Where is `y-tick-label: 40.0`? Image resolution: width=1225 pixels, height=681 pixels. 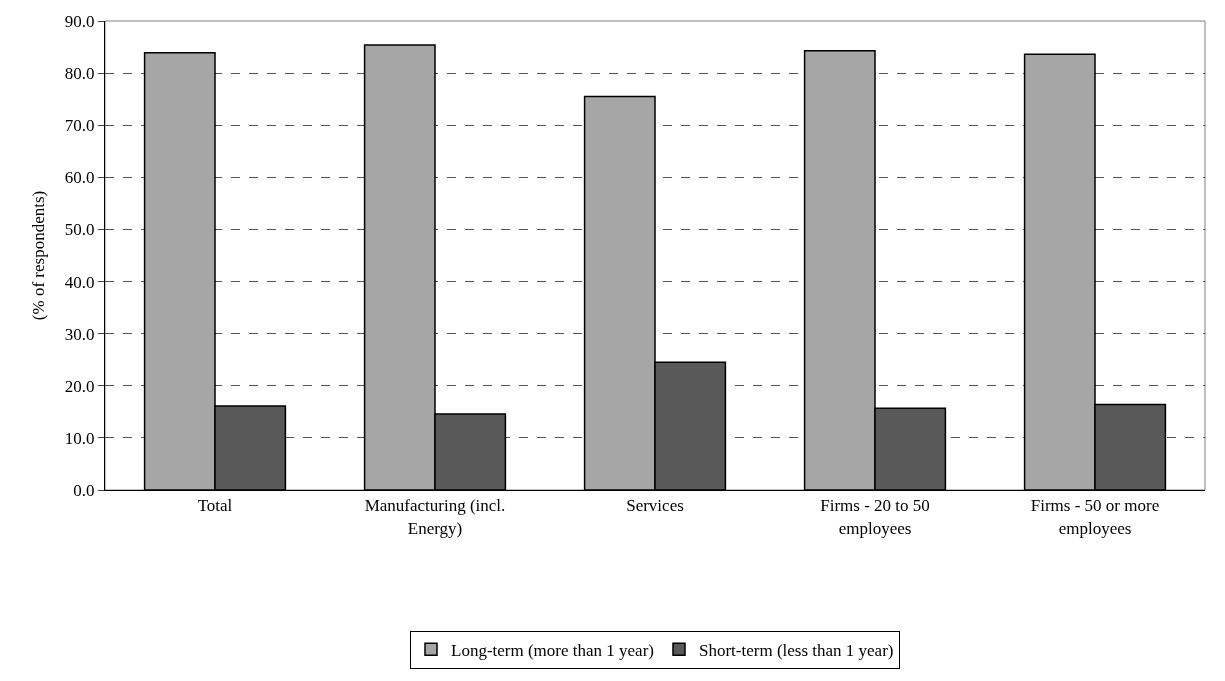 y-tick-label: 40.0 is located at coordinates (79, 282).